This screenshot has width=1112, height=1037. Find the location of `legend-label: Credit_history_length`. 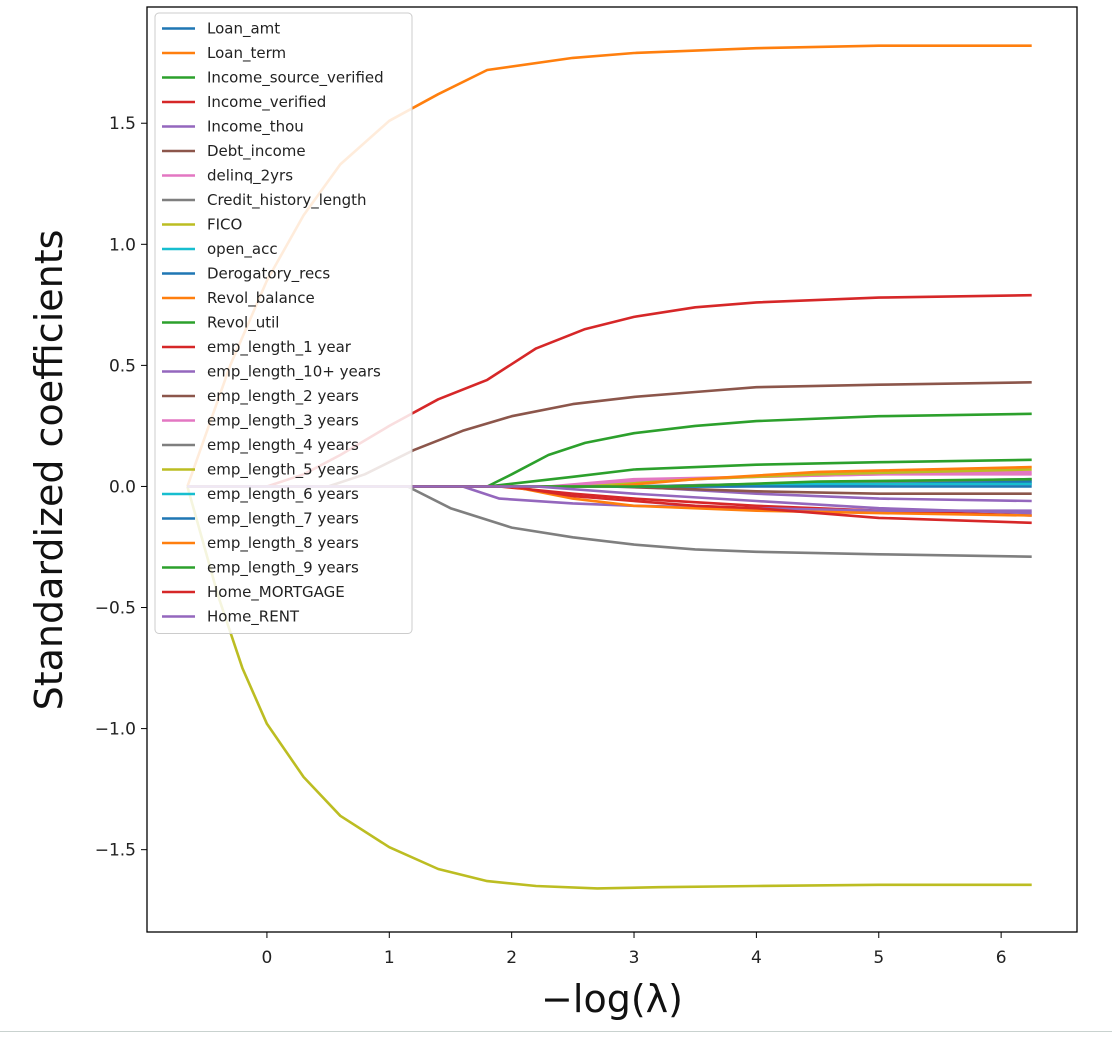

legend-label: Credit_history_length is located at coordinates (287, 200).